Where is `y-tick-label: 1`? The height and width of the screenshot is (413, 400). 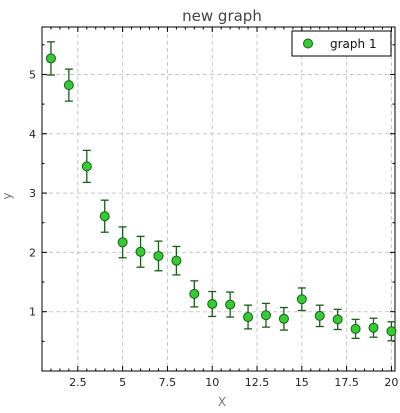
y-tick-label: 1 is located at coordinates (32, 312).